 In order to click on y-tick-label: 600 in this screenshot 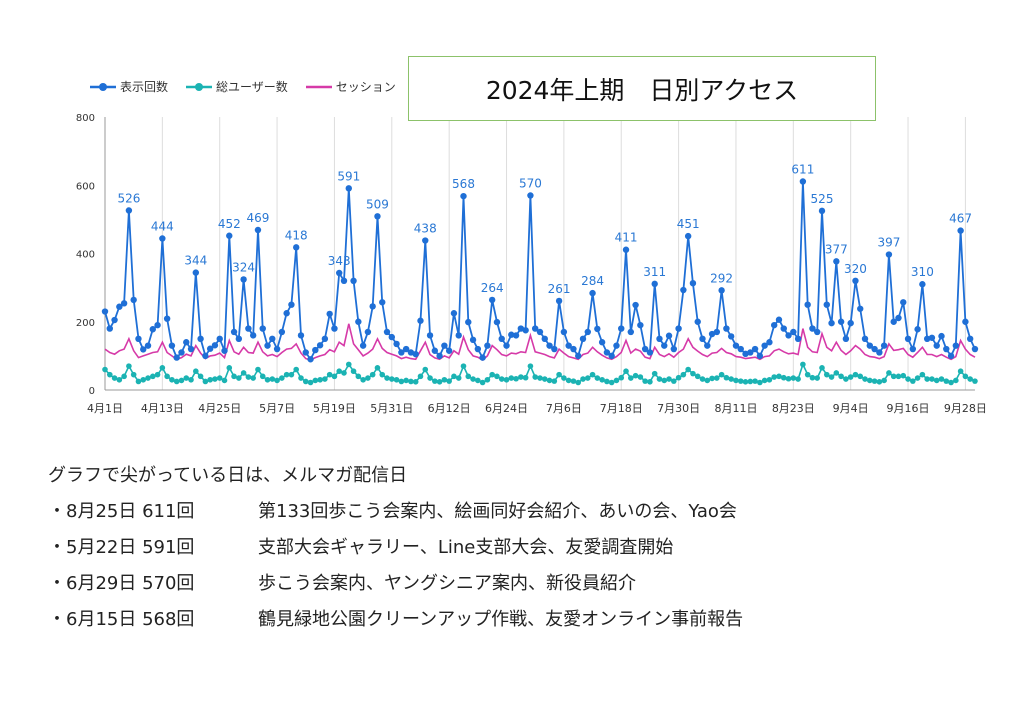, I will do `click(85, 186)`.